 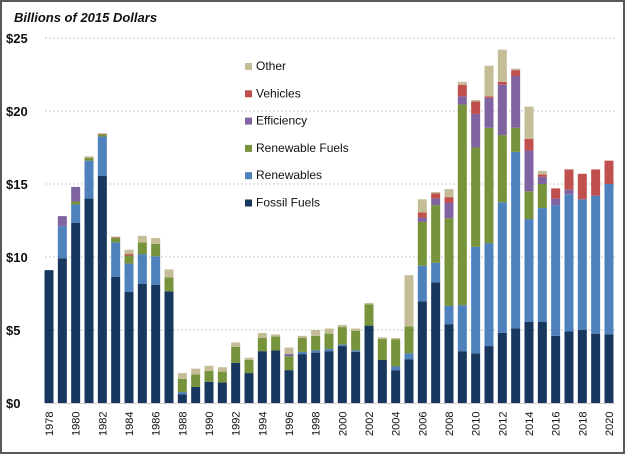 What do you see at coordinates (396, 368) in the screenshot?
I see `bar-renewables-2004` at bounding box center [396, 368].